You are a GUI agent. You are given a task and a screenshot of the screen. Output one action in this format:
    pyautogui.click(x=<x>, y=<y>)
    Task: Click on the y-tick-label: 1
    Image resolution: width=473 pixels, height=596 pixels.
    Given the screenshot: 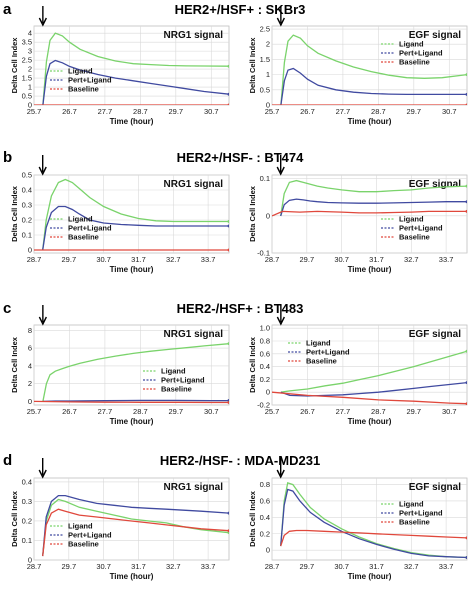 What is the action you would take?
    pyautogui.click(x=268, y=74)
    